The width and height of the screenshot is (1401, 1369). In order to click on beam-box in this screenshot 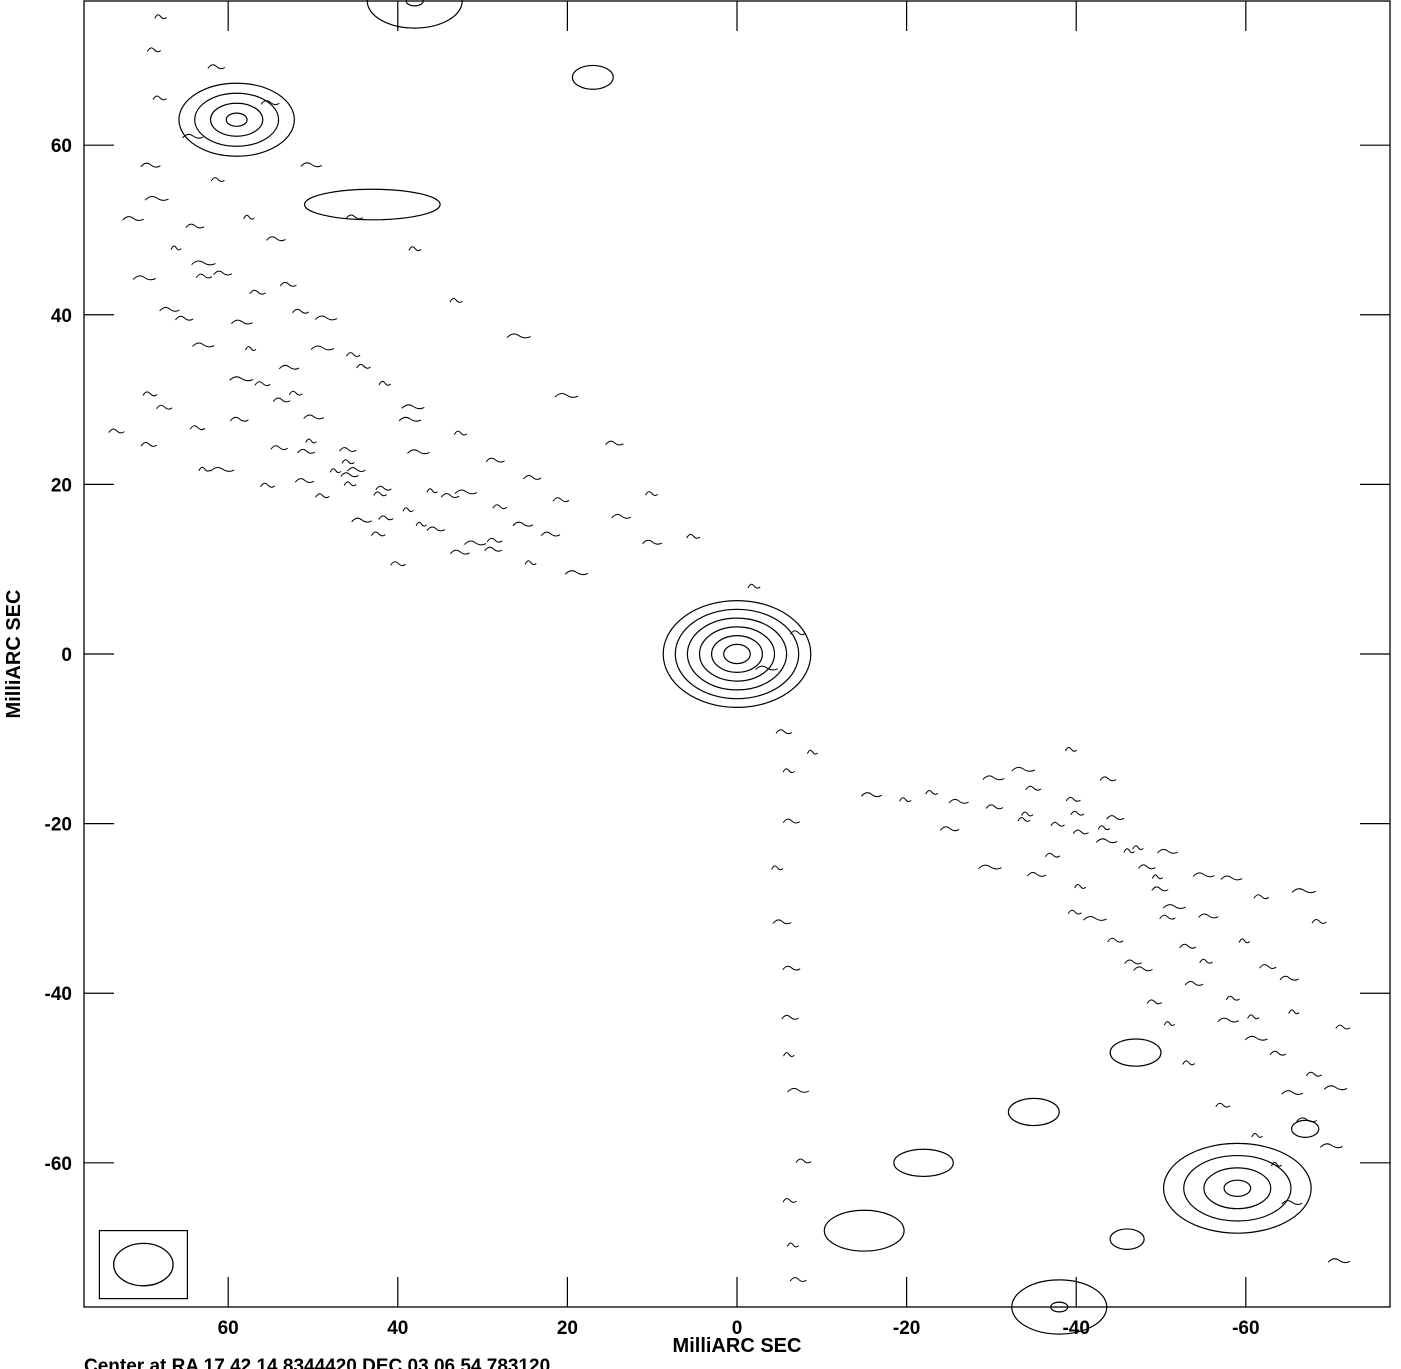, I will do `click(143, 1264)`.